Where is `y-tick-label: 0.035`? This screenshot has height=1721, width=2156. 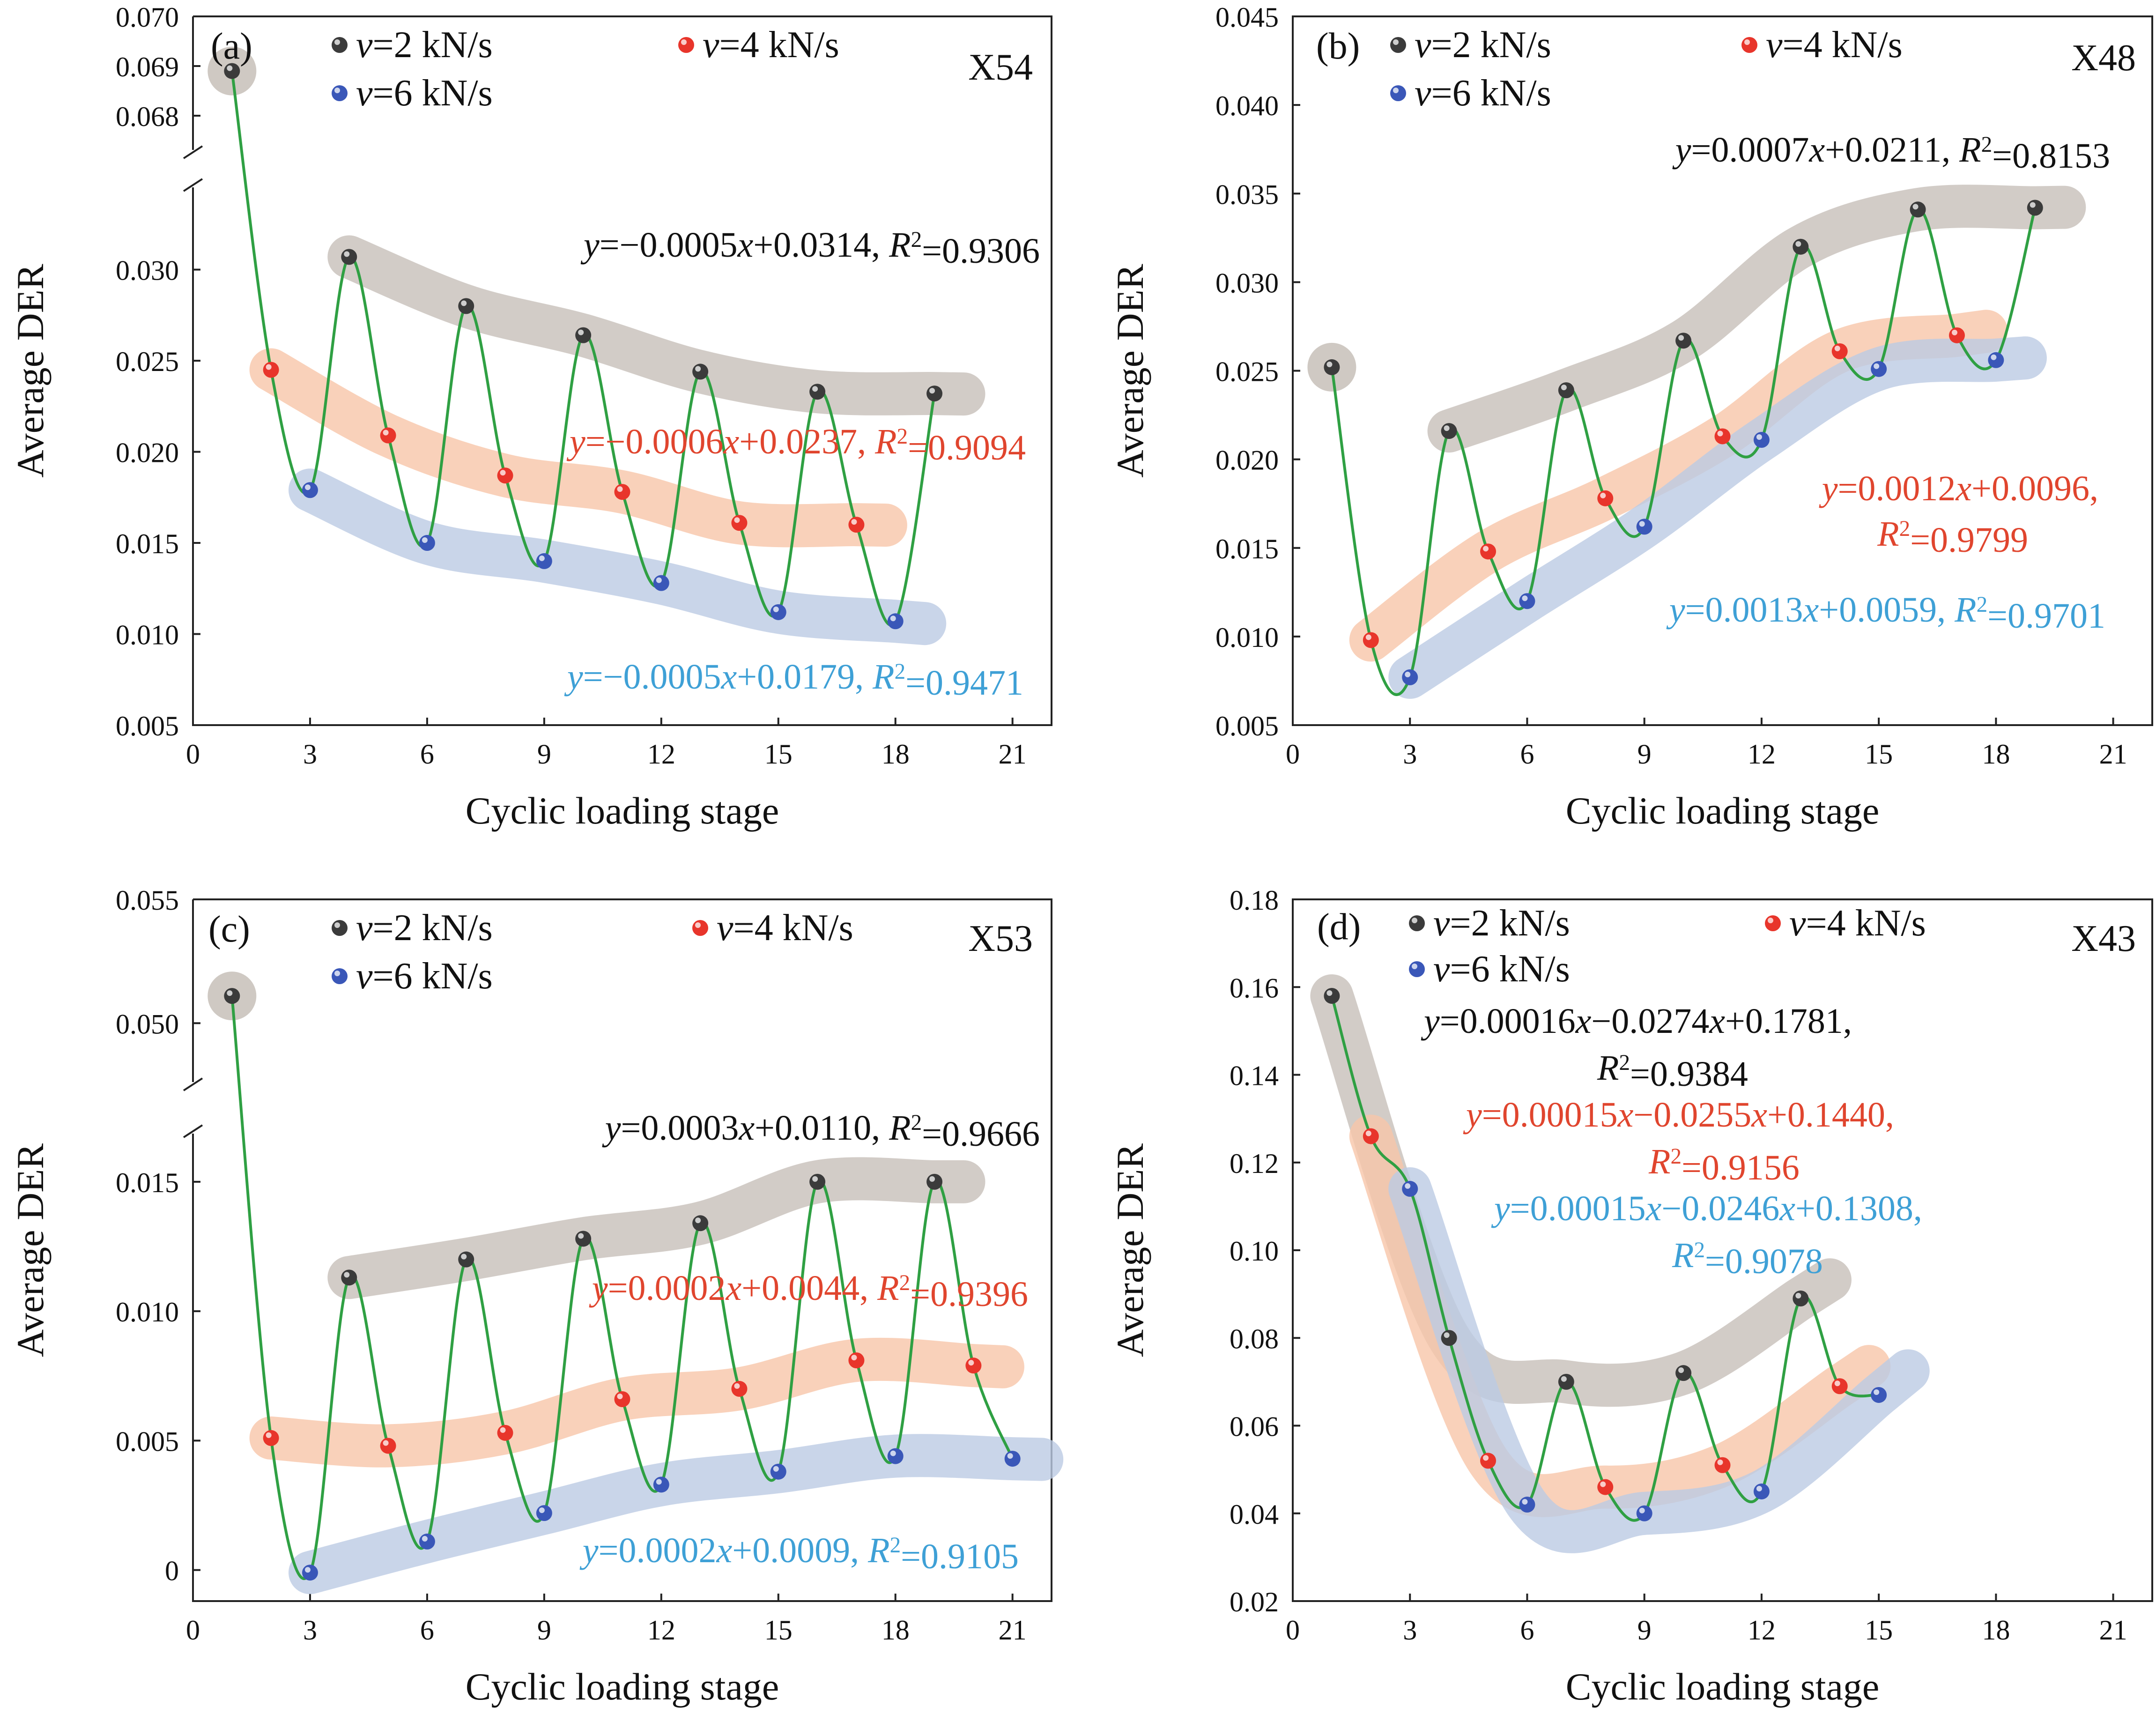
y-tick-label: 0.035 is located at coordinates (1247, 194).